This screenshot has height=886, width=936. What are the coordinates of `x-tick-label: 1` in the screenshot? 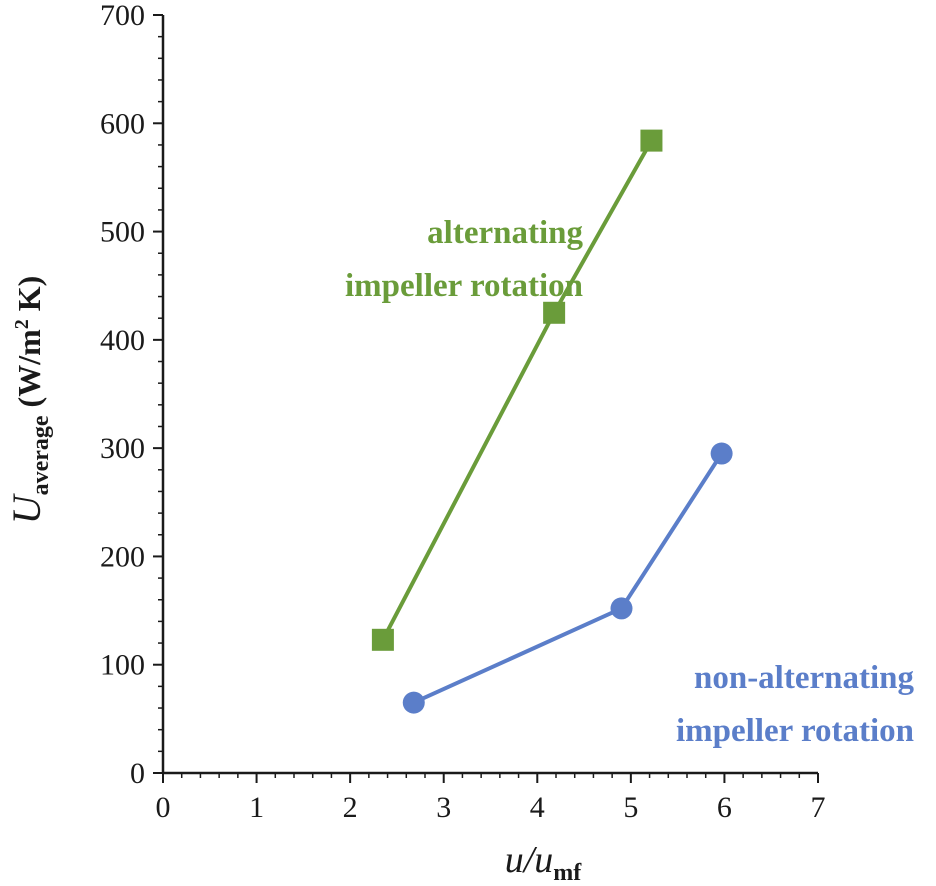 It's located at (256, 807).